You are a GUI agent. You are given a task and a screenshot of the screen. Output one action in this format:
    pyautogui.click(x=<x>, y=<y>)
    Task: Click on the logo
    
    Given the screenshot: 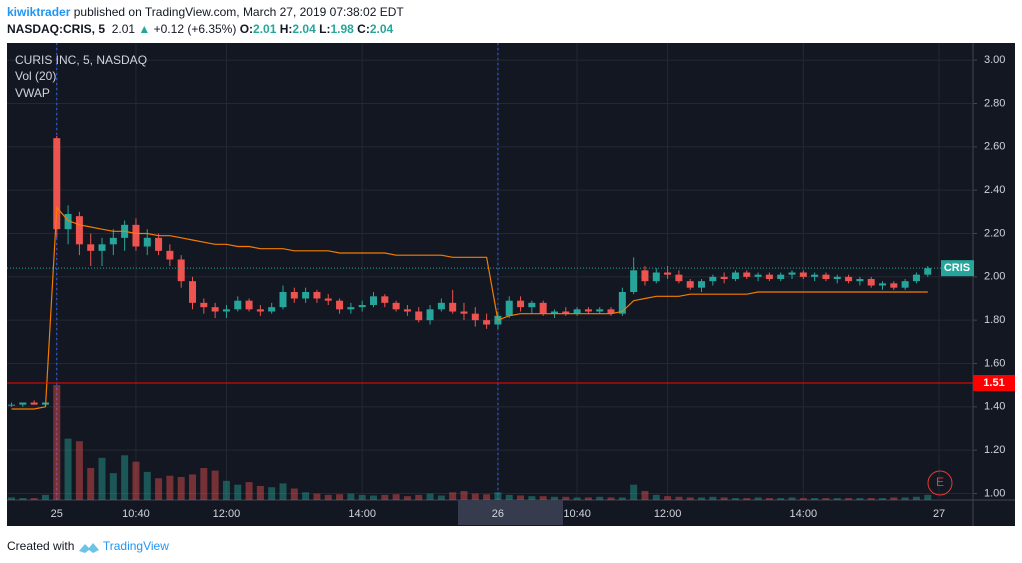 What is the action you would take?
    pyautogui.click(x=88, y=547)
    